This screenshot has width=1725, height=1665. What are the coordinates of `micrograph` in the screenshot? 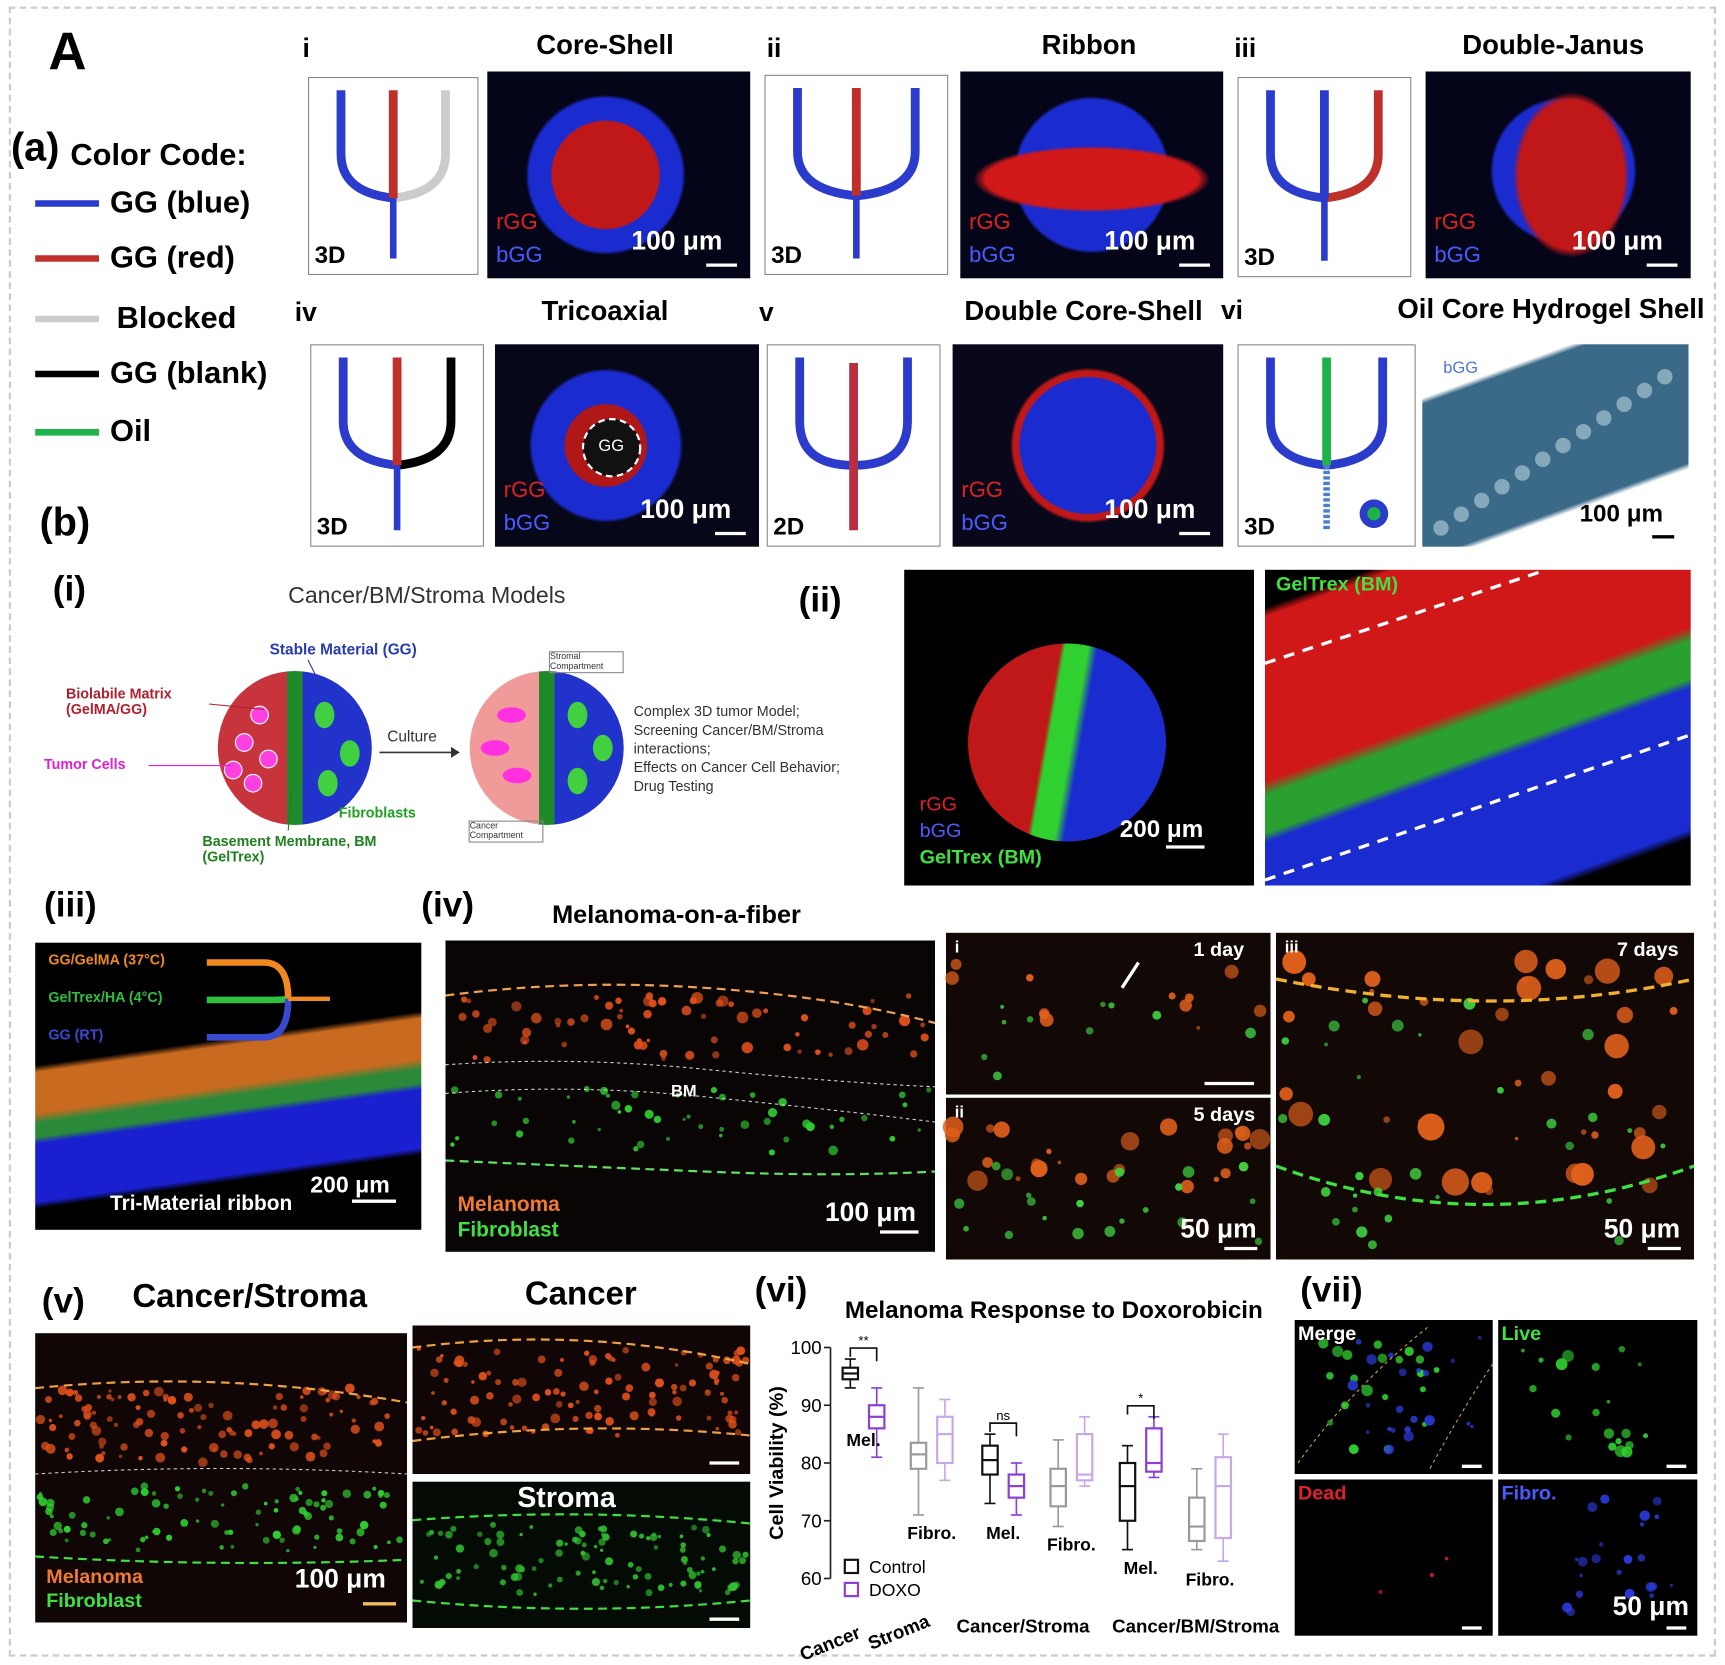 It's located at (1088, 445).